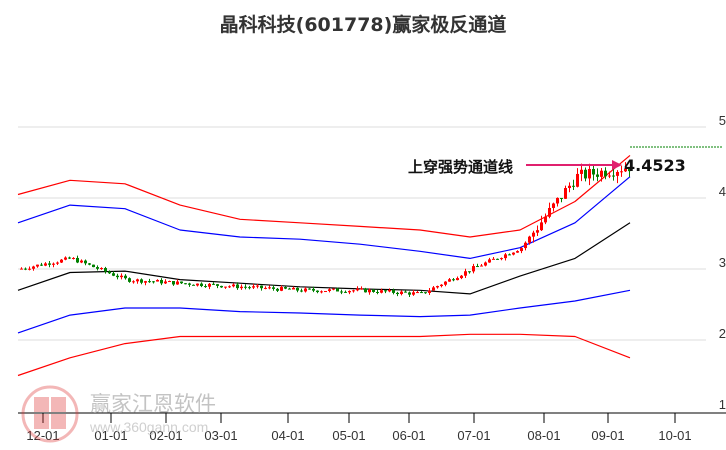  What do you see at coordinates (349, 435) in the screenshot?
I see `x-tick: 05-01` at bounding box center [349, 435].